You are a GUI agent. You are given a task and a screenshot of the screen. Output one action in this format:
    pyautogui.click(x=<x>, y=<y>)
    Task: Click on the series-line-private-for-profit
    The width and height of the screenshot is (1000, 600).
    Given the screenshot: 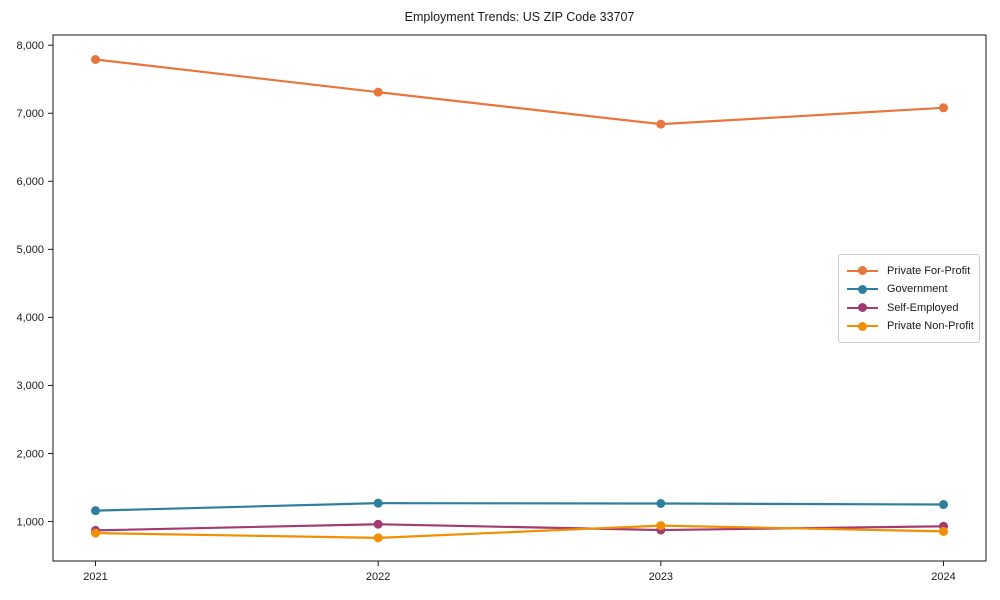 What is the action you would take?
    pyautogui.click(x=519, y=92)
    